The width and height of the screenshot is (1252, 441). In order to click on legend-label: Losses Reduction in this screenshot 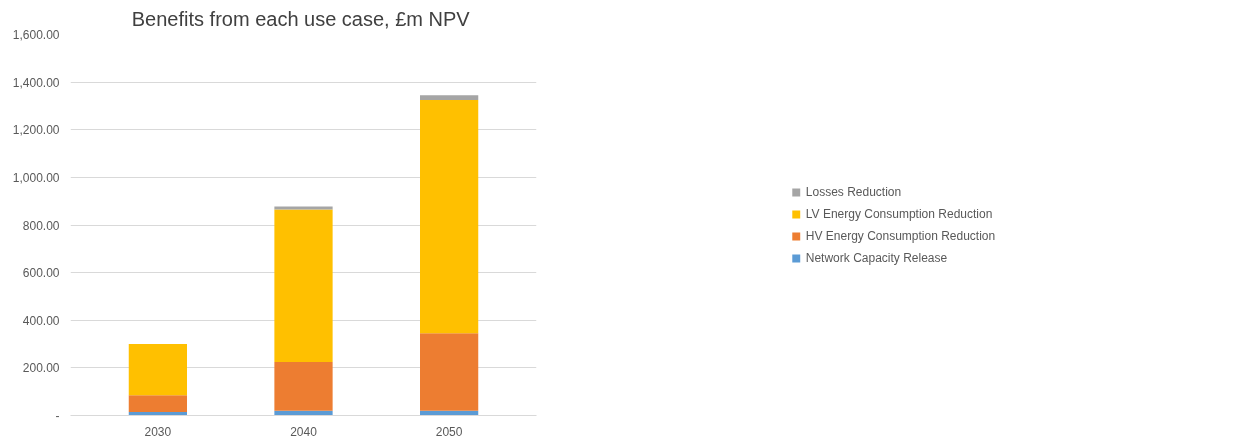, I will do `click(853, 191)`.